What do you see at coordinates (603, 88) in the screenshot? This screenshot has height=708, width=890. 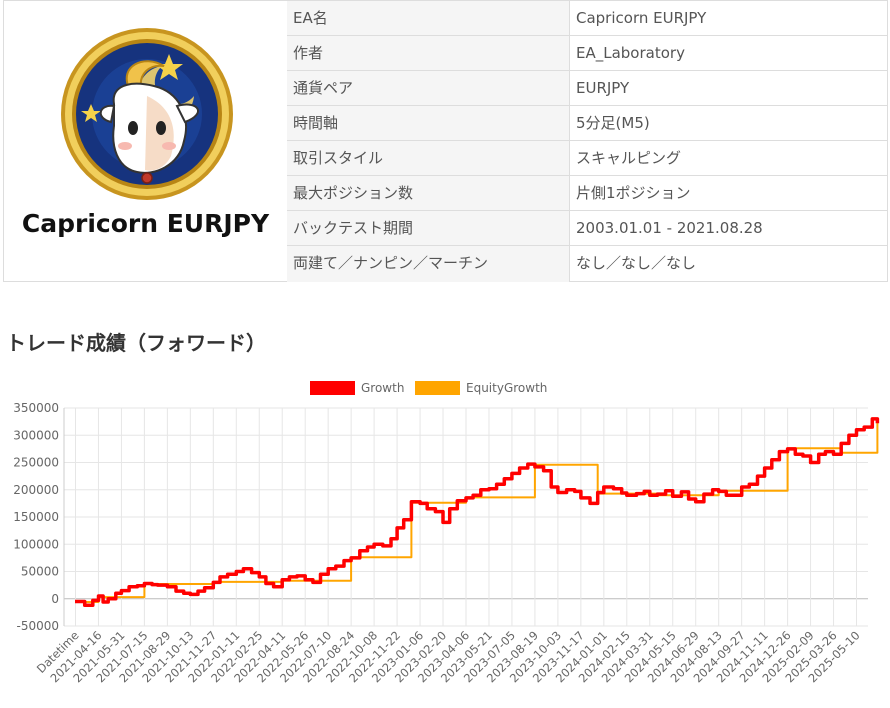 I see `info-value: EURJPY` at bounding box center [603, 88].